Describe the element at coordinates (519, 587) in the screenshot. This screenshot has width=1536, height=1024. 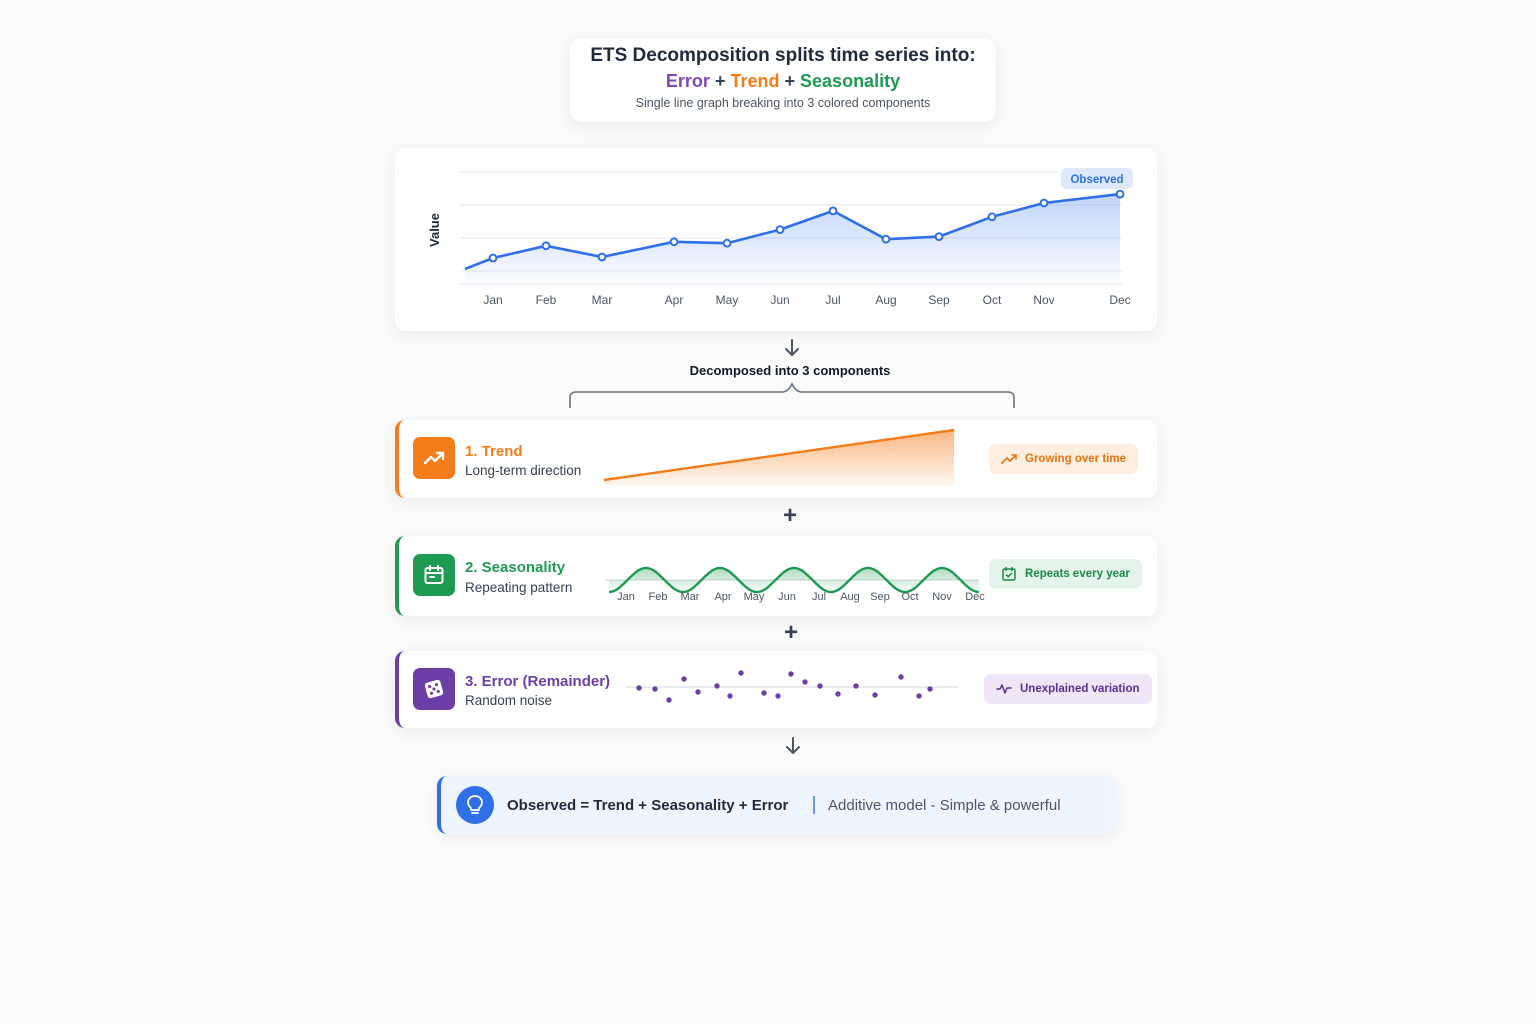
I see `seasonality-subtitle: Repeating pattern` at that location.